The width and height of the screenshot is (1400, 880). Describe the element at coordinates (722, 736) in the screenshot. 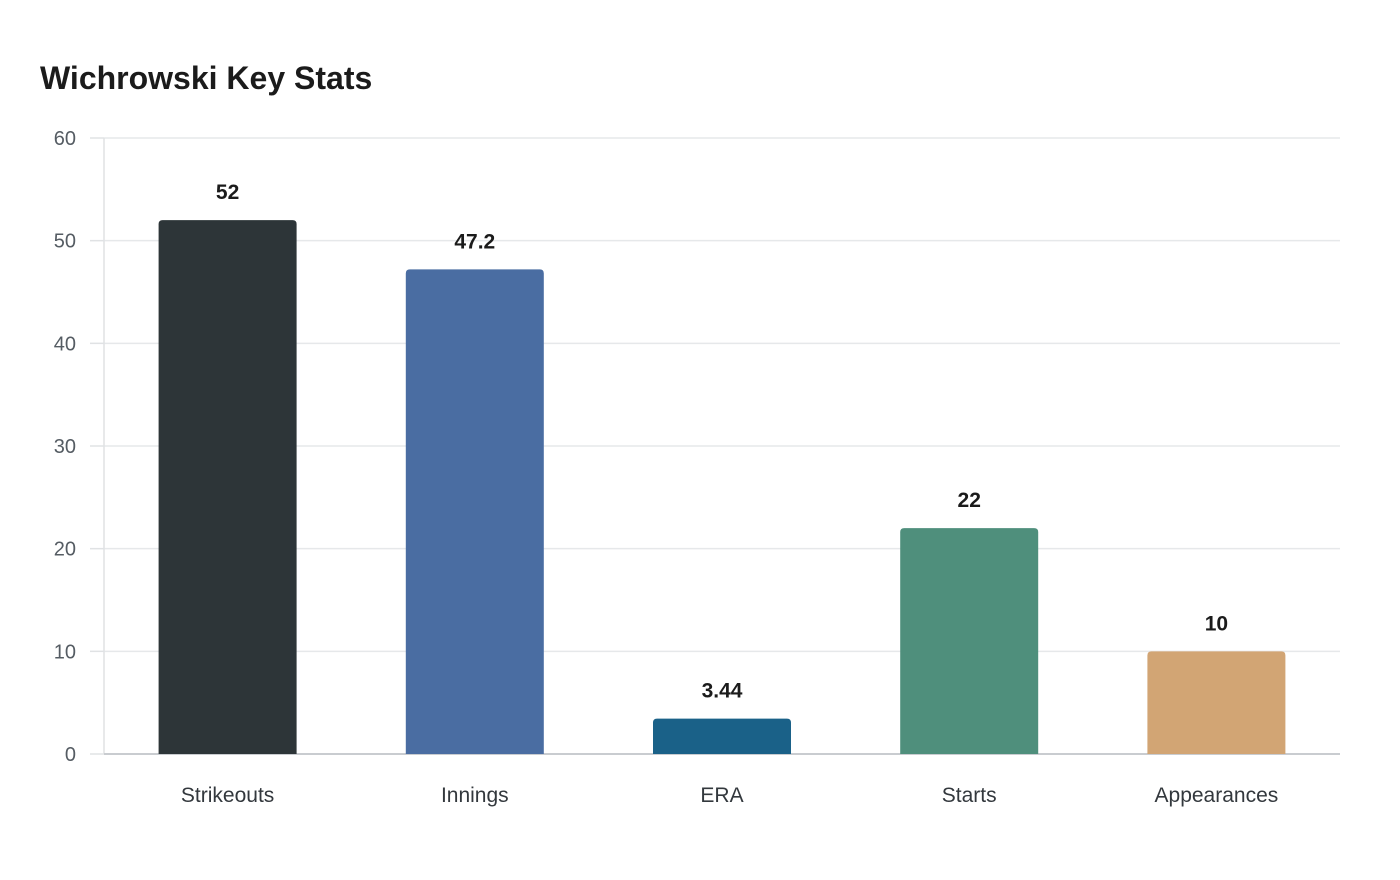

I see `bar-era` at that location.